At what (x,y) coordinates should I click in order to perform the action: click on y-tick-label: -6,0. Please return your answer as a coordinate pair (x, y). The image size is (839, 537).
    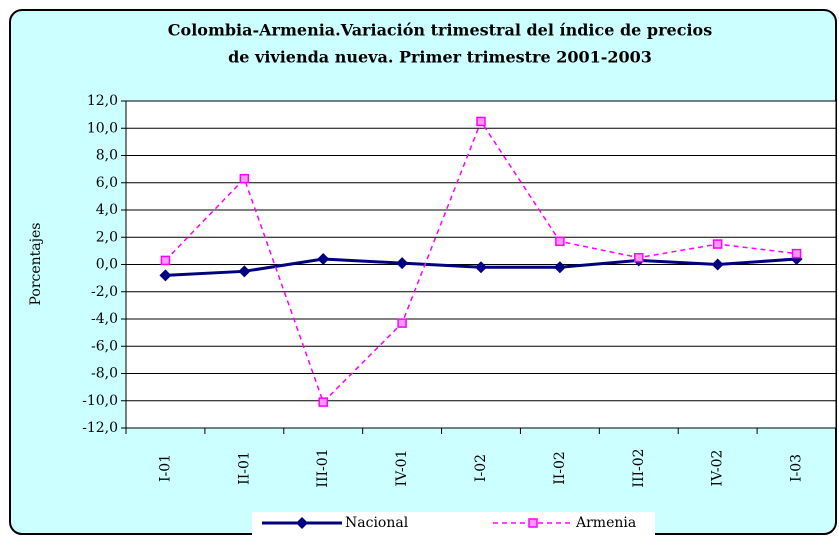
    Looking at the image, I should click on (104, 346).